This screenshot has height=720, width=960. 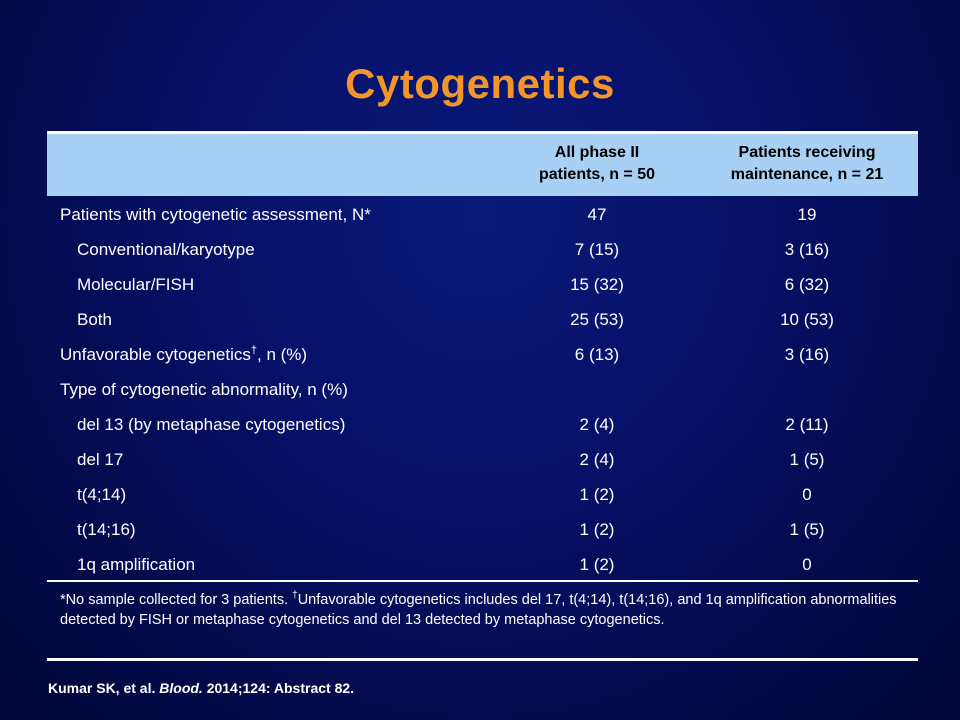 What do you see at coordinates (482, 659) in the screenshot?
I see `table-bottom-rule` at bounding box center [482, 659].